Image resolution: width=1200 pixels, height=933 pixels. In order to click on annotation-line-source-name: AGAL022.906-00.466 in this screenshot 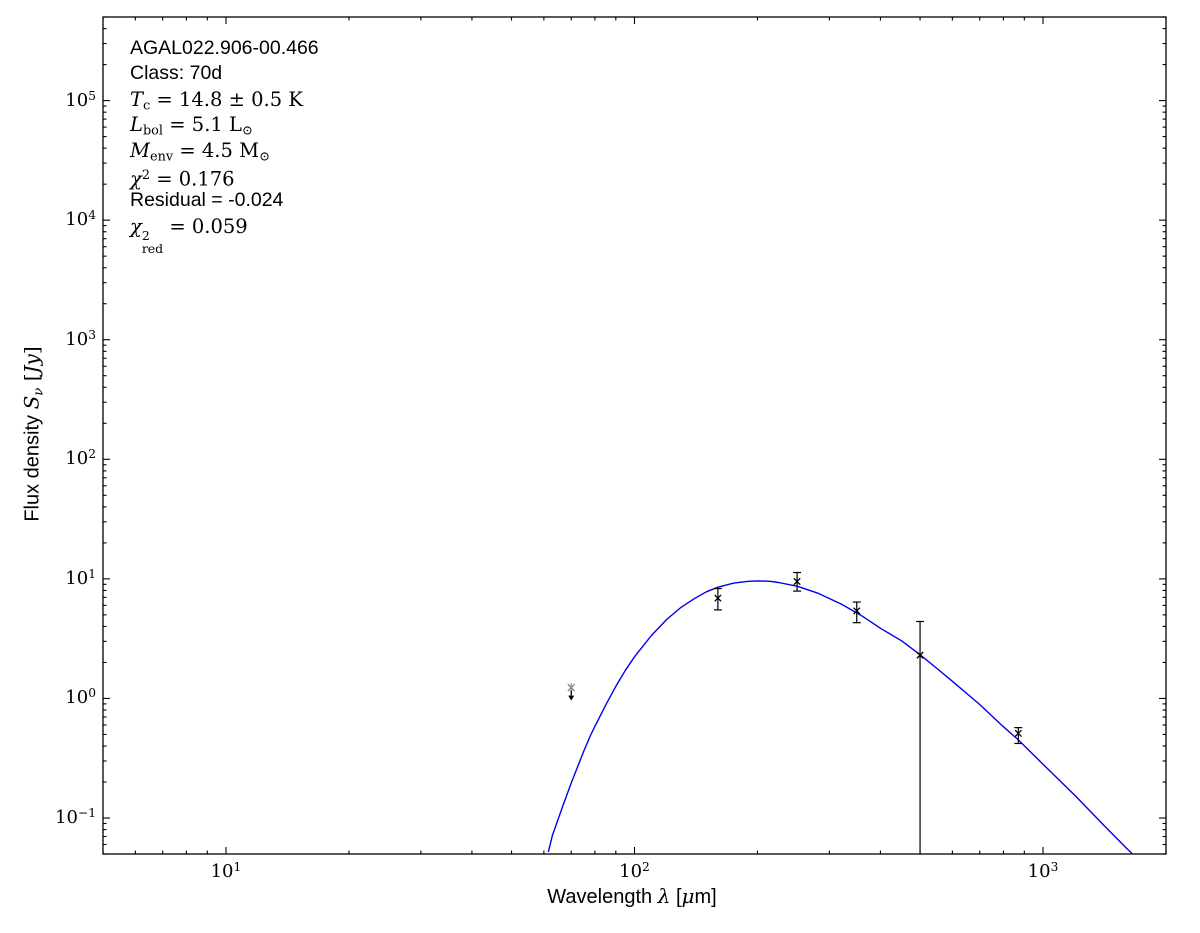, I will do `click(224, 48)`.